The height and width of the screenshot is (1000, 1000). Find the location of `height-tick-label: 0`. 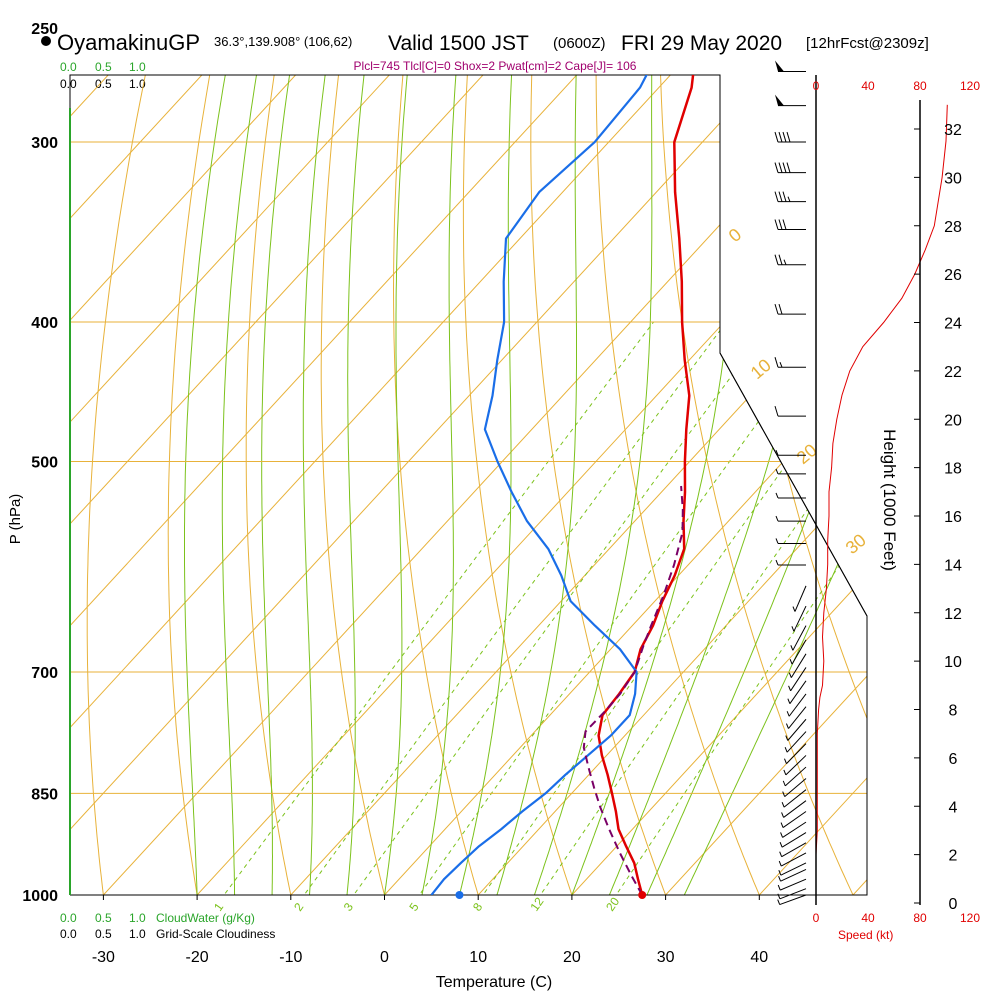

height-tick-label: 0 is located at coordinates (953, 904).